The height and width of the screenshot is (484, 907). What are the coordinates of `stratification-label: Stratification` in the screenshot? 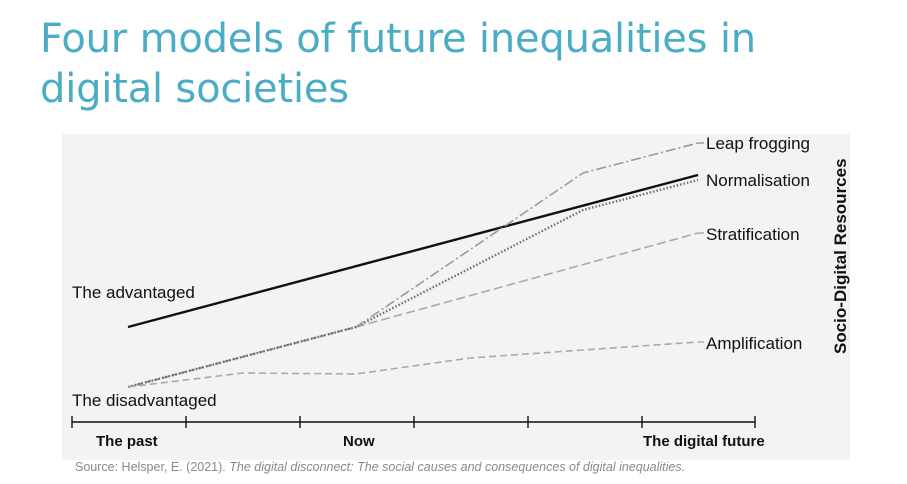 It's located at (753, 234).